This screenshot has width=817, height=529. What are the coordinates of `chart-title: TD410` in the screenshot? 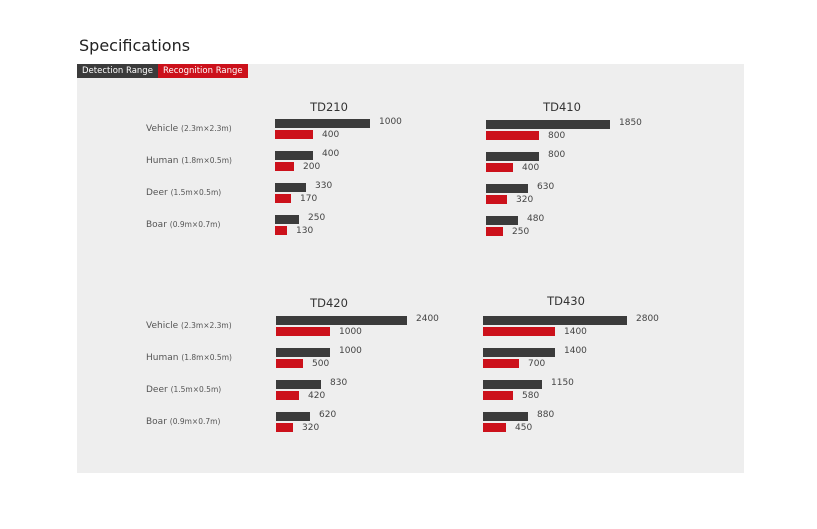 It's located at (562, 107).